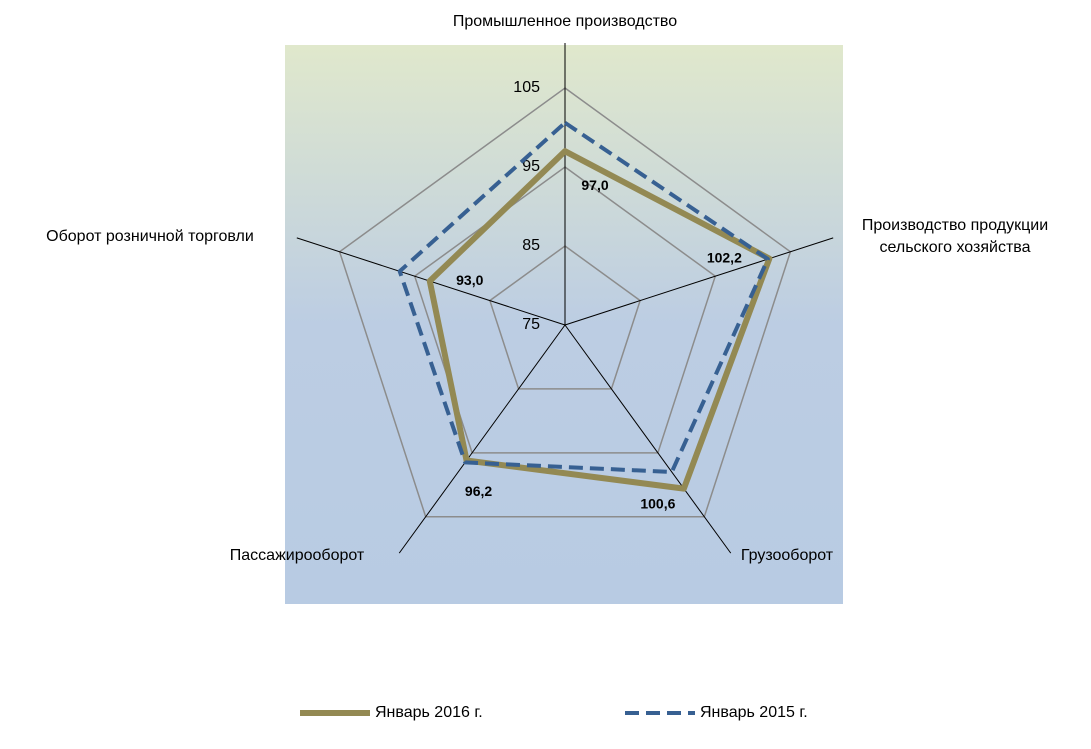 This screenshot has height=749, width=1091. I want to click on category-label: Промышленное производство, so click(565, 21).